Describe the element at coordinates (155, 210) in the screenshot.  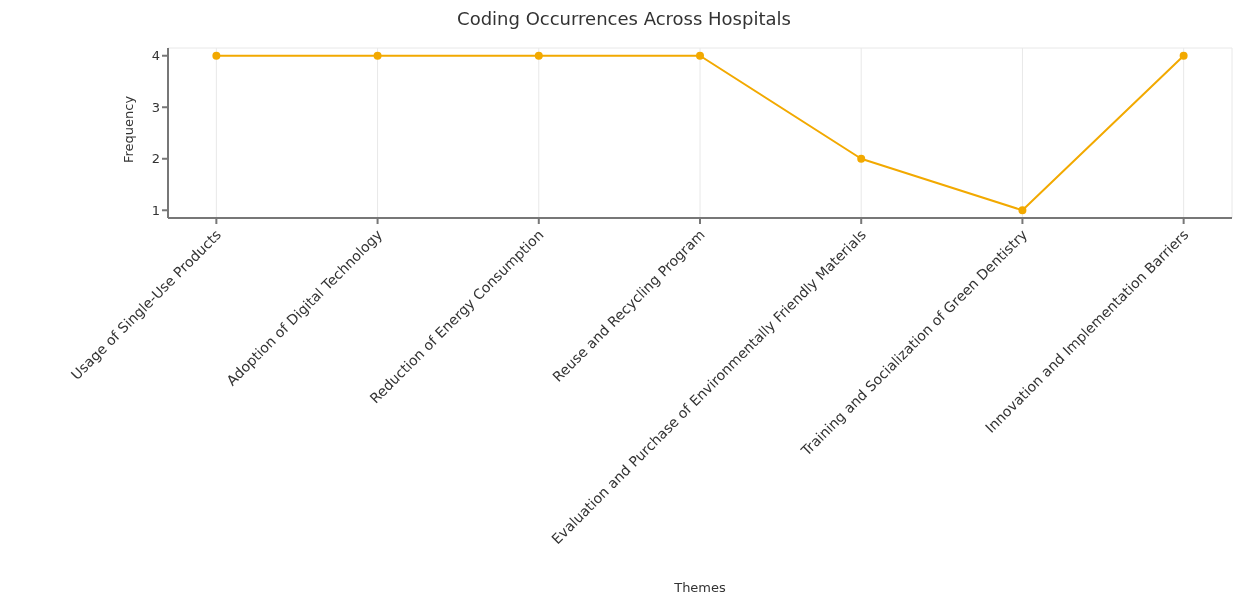
I see `y-tick-label: 1` at that location.